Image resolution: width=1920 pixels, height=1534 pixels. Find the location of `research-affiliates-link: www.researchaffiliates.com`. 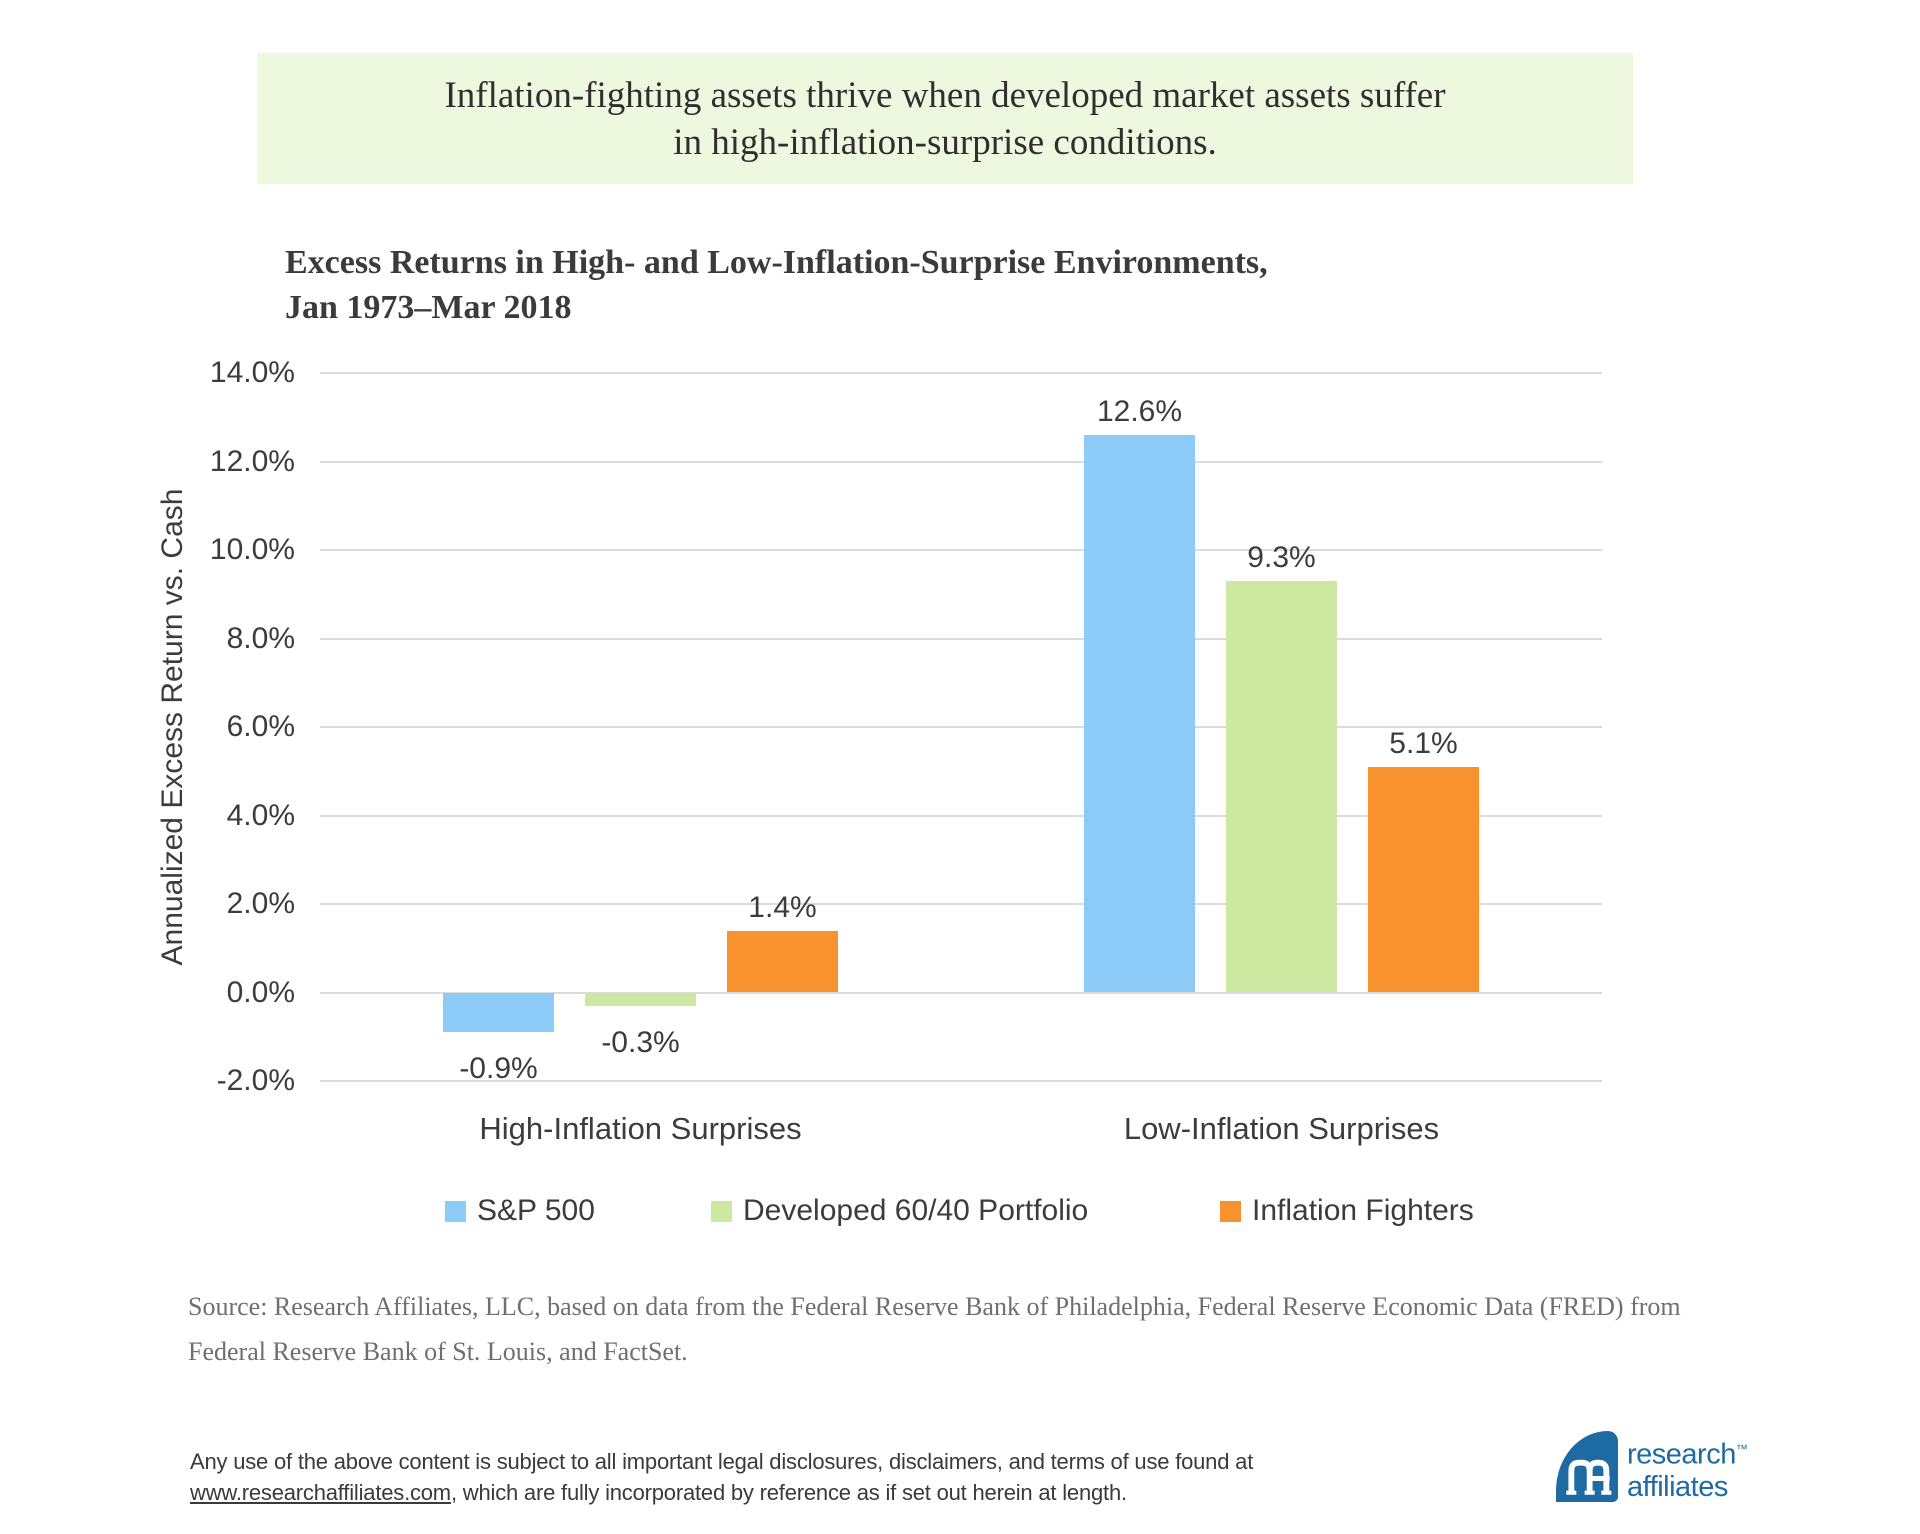

research-affiliates-link: www.researchaffiliates.com is located at coordinates (320, 1492).